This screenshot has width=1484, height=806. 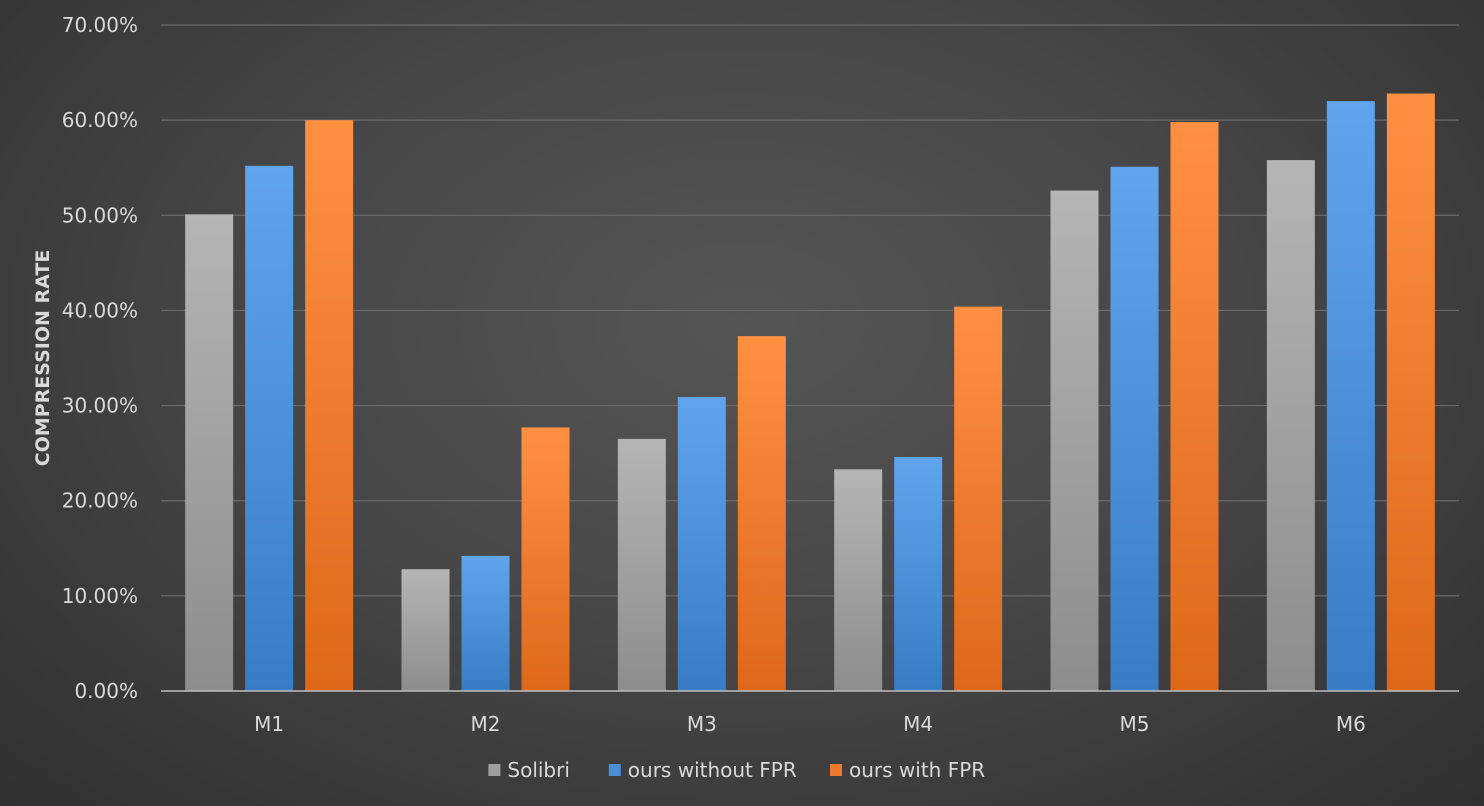 I want to click on x-tick-label: M2, so click(x=486, y=724).